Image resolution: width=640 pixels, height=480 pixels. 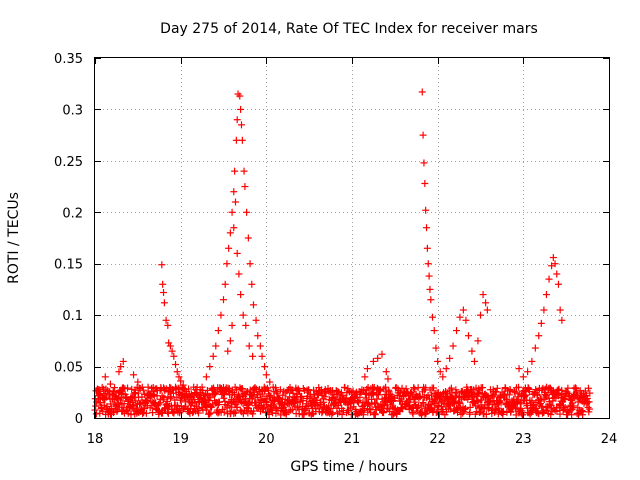 I want to click on y-tick-label: 0.15, so click(x=68, y=265).